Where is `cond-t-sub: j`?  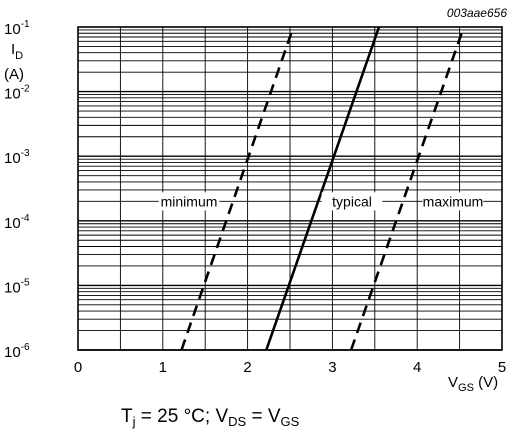
cond-t-sub: j is located at coordinates (134, 421).